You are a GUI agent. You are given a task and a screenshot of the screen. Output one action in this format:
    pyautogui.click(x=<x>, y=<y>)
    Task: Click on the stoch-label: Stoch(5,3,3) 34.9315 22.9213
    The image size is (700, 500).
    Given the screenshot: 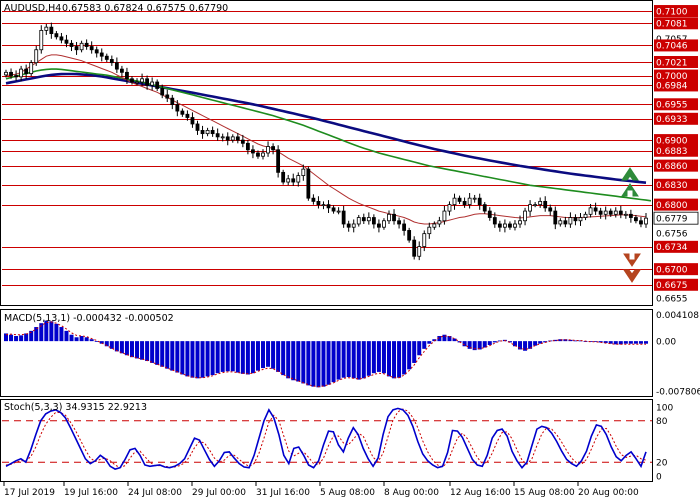 What is the action you would take?
    pyautogui.click(x=75, y=407)
    